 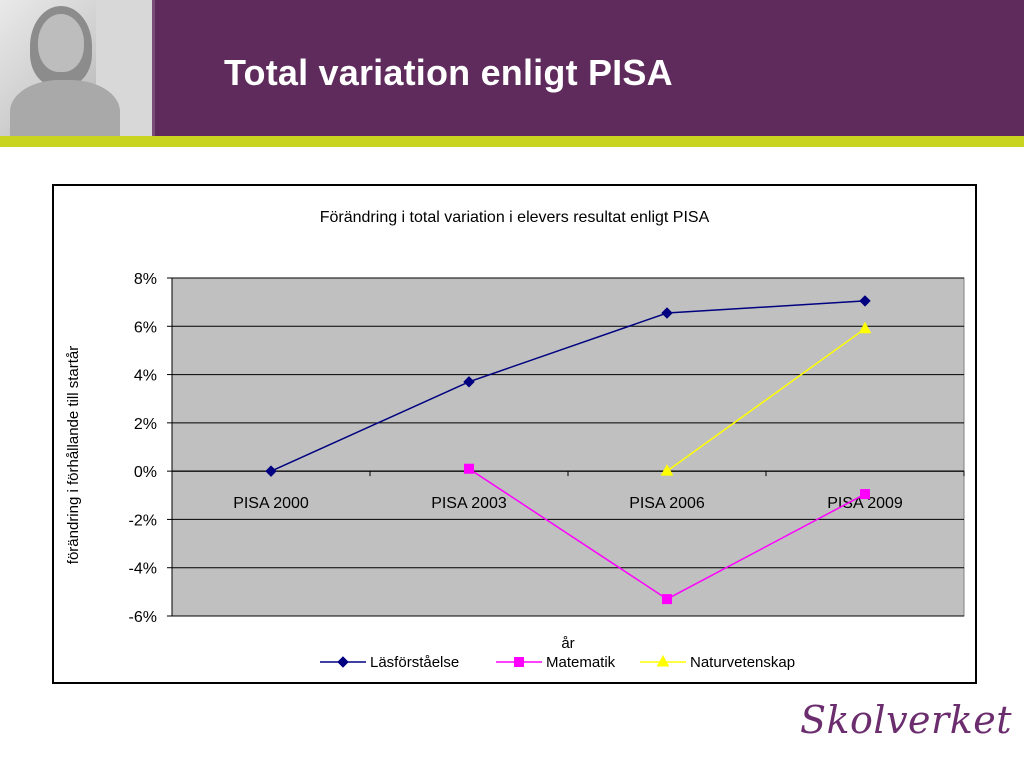 What do you see at coordinates (512, 141) in the screenshot?
I see `accent-line` at bounding box center [512, 141].